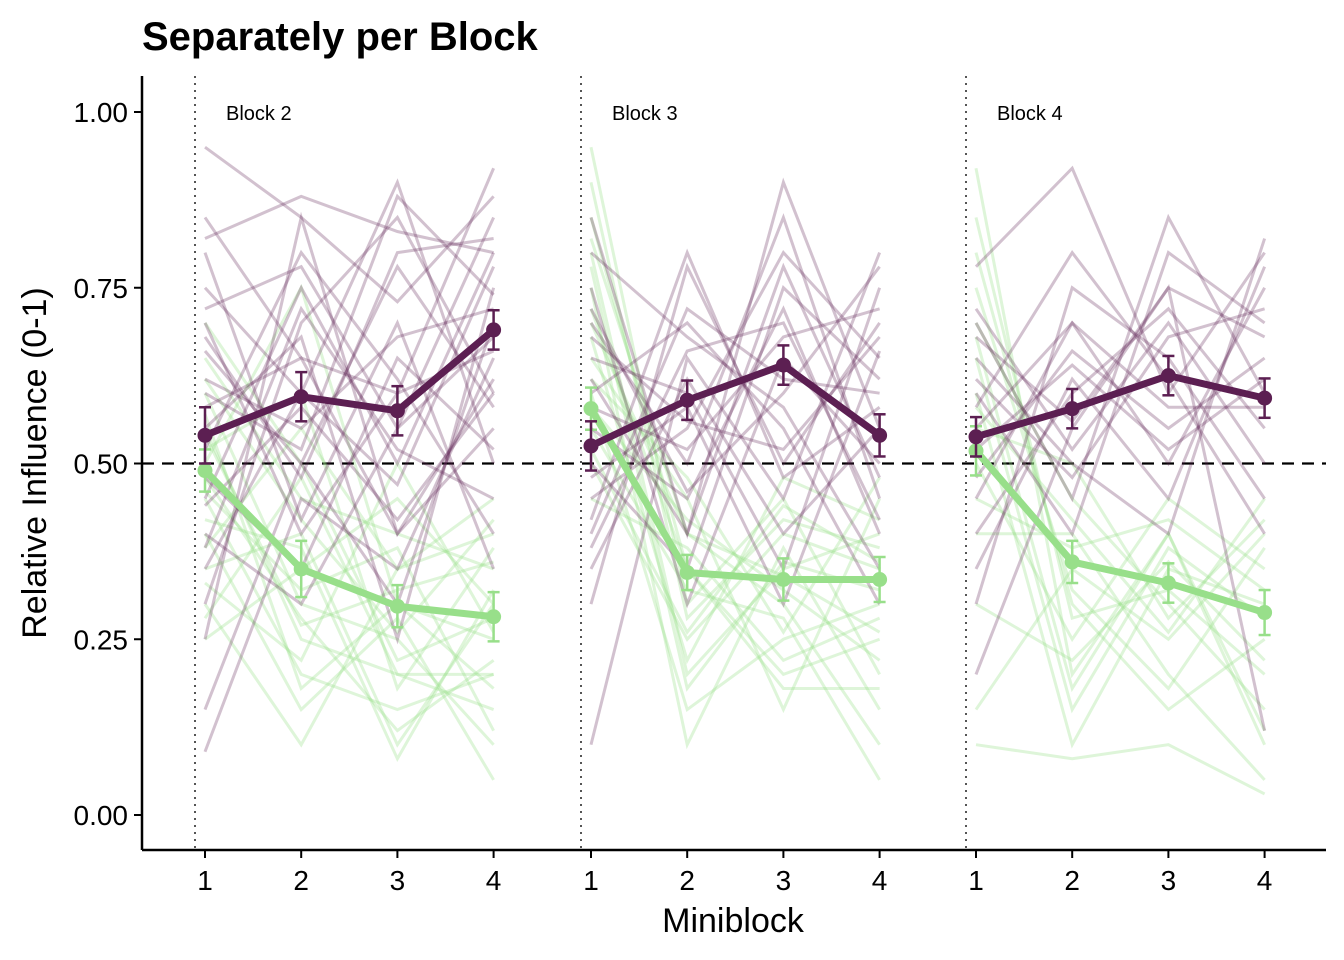 The height and width of the screenshot is (960, 1344). I want to click on block-label: Block 3, so click(645, 114).